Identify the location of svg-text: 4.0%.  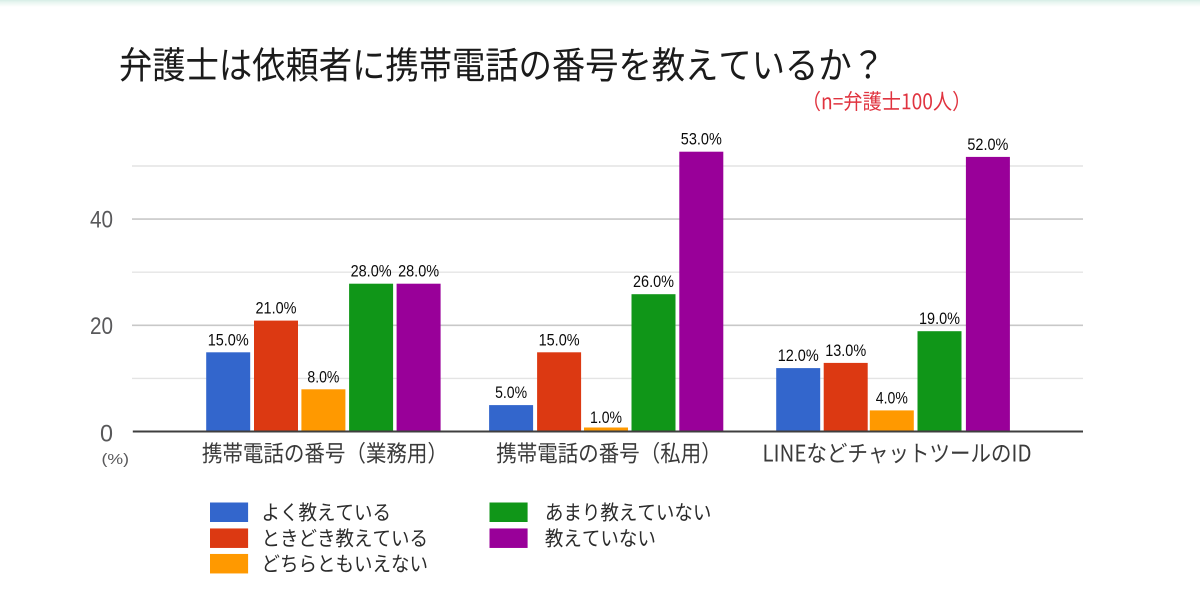
(892, 397).